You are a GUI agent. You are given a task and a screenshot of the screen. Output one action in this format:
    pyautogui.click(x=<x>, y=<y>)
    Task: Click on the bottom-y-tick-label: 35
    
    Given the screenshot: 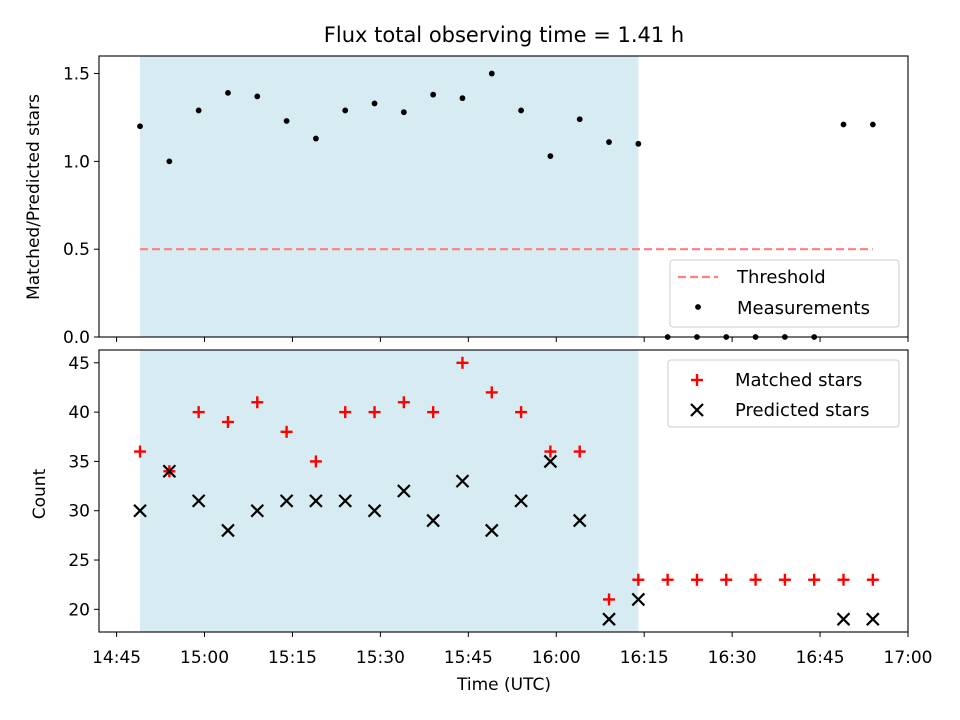 What is the action you would take?
    pyautogui.click(x=79, y=462)
    